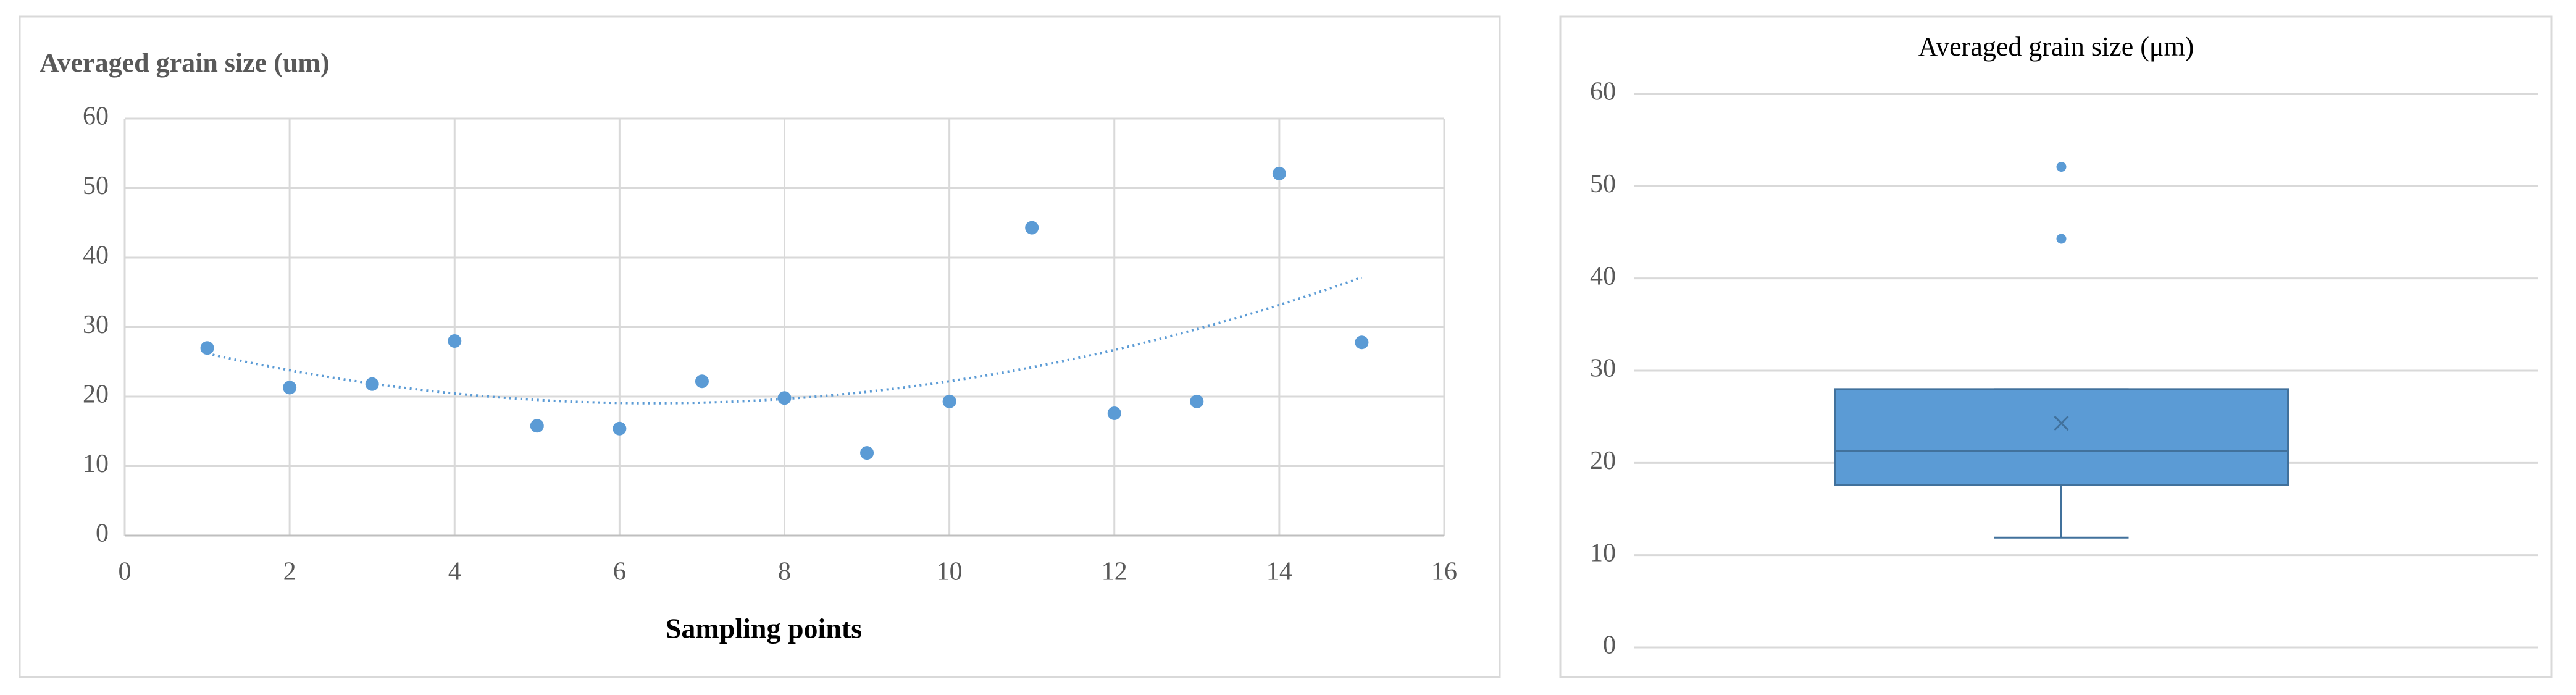 The width and height of the screenshot is (2576, 695). Describe the element at coordinates (185, 63) in the screenshot. I see `chart-title: Averaged grain size (um)` at that location.